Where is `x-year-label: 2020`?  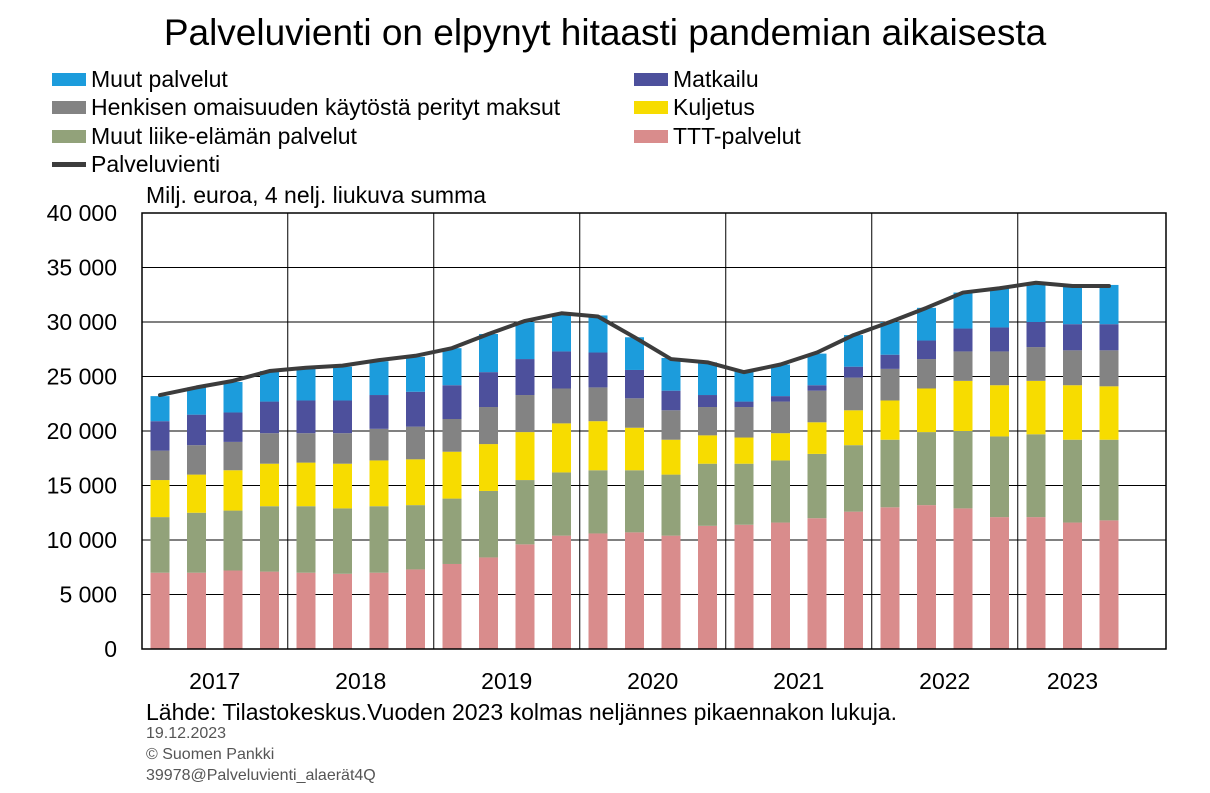
x-year-label: 2020 is located at coordinates (652, 681).